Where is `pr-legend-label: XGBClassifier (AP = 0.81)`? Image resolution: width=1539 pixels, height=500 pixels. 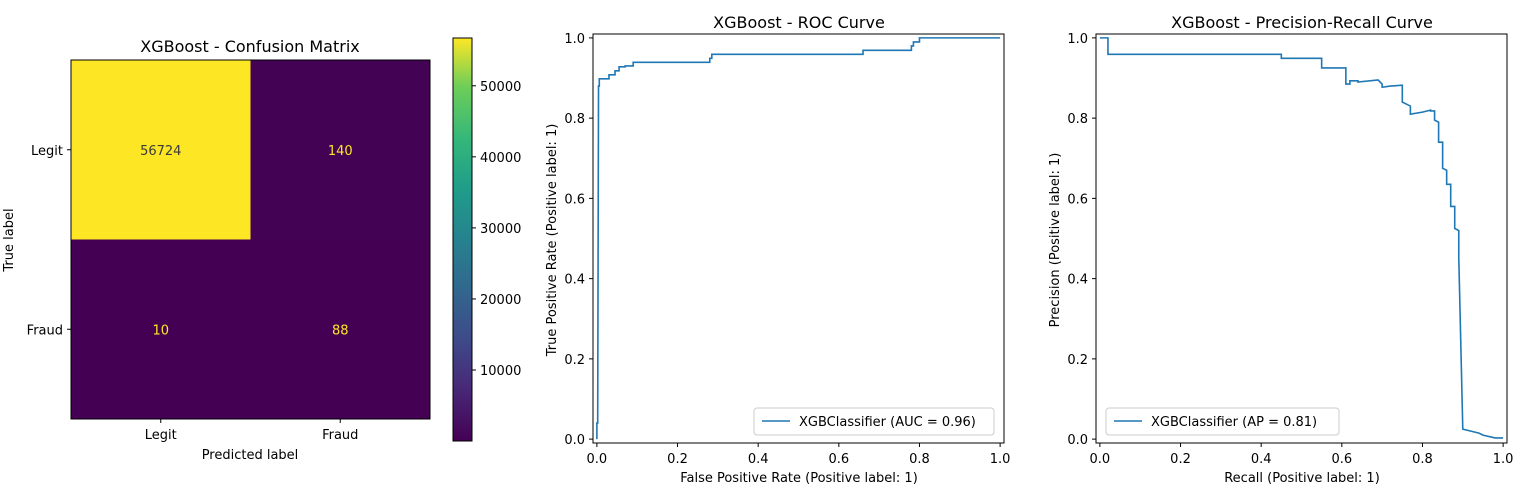
pr-legend-label: XGBClassifier (AP = 0.81) is located at coordinates (1234, 422).